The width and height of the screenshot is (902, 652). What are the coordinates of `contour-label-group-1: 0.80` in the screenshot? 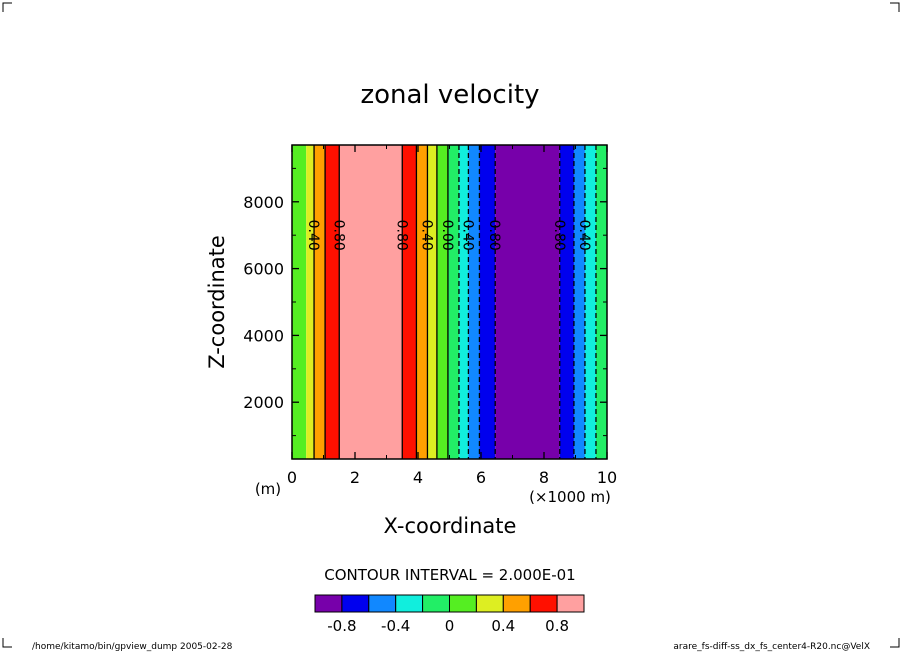 It's located at (338, 235).